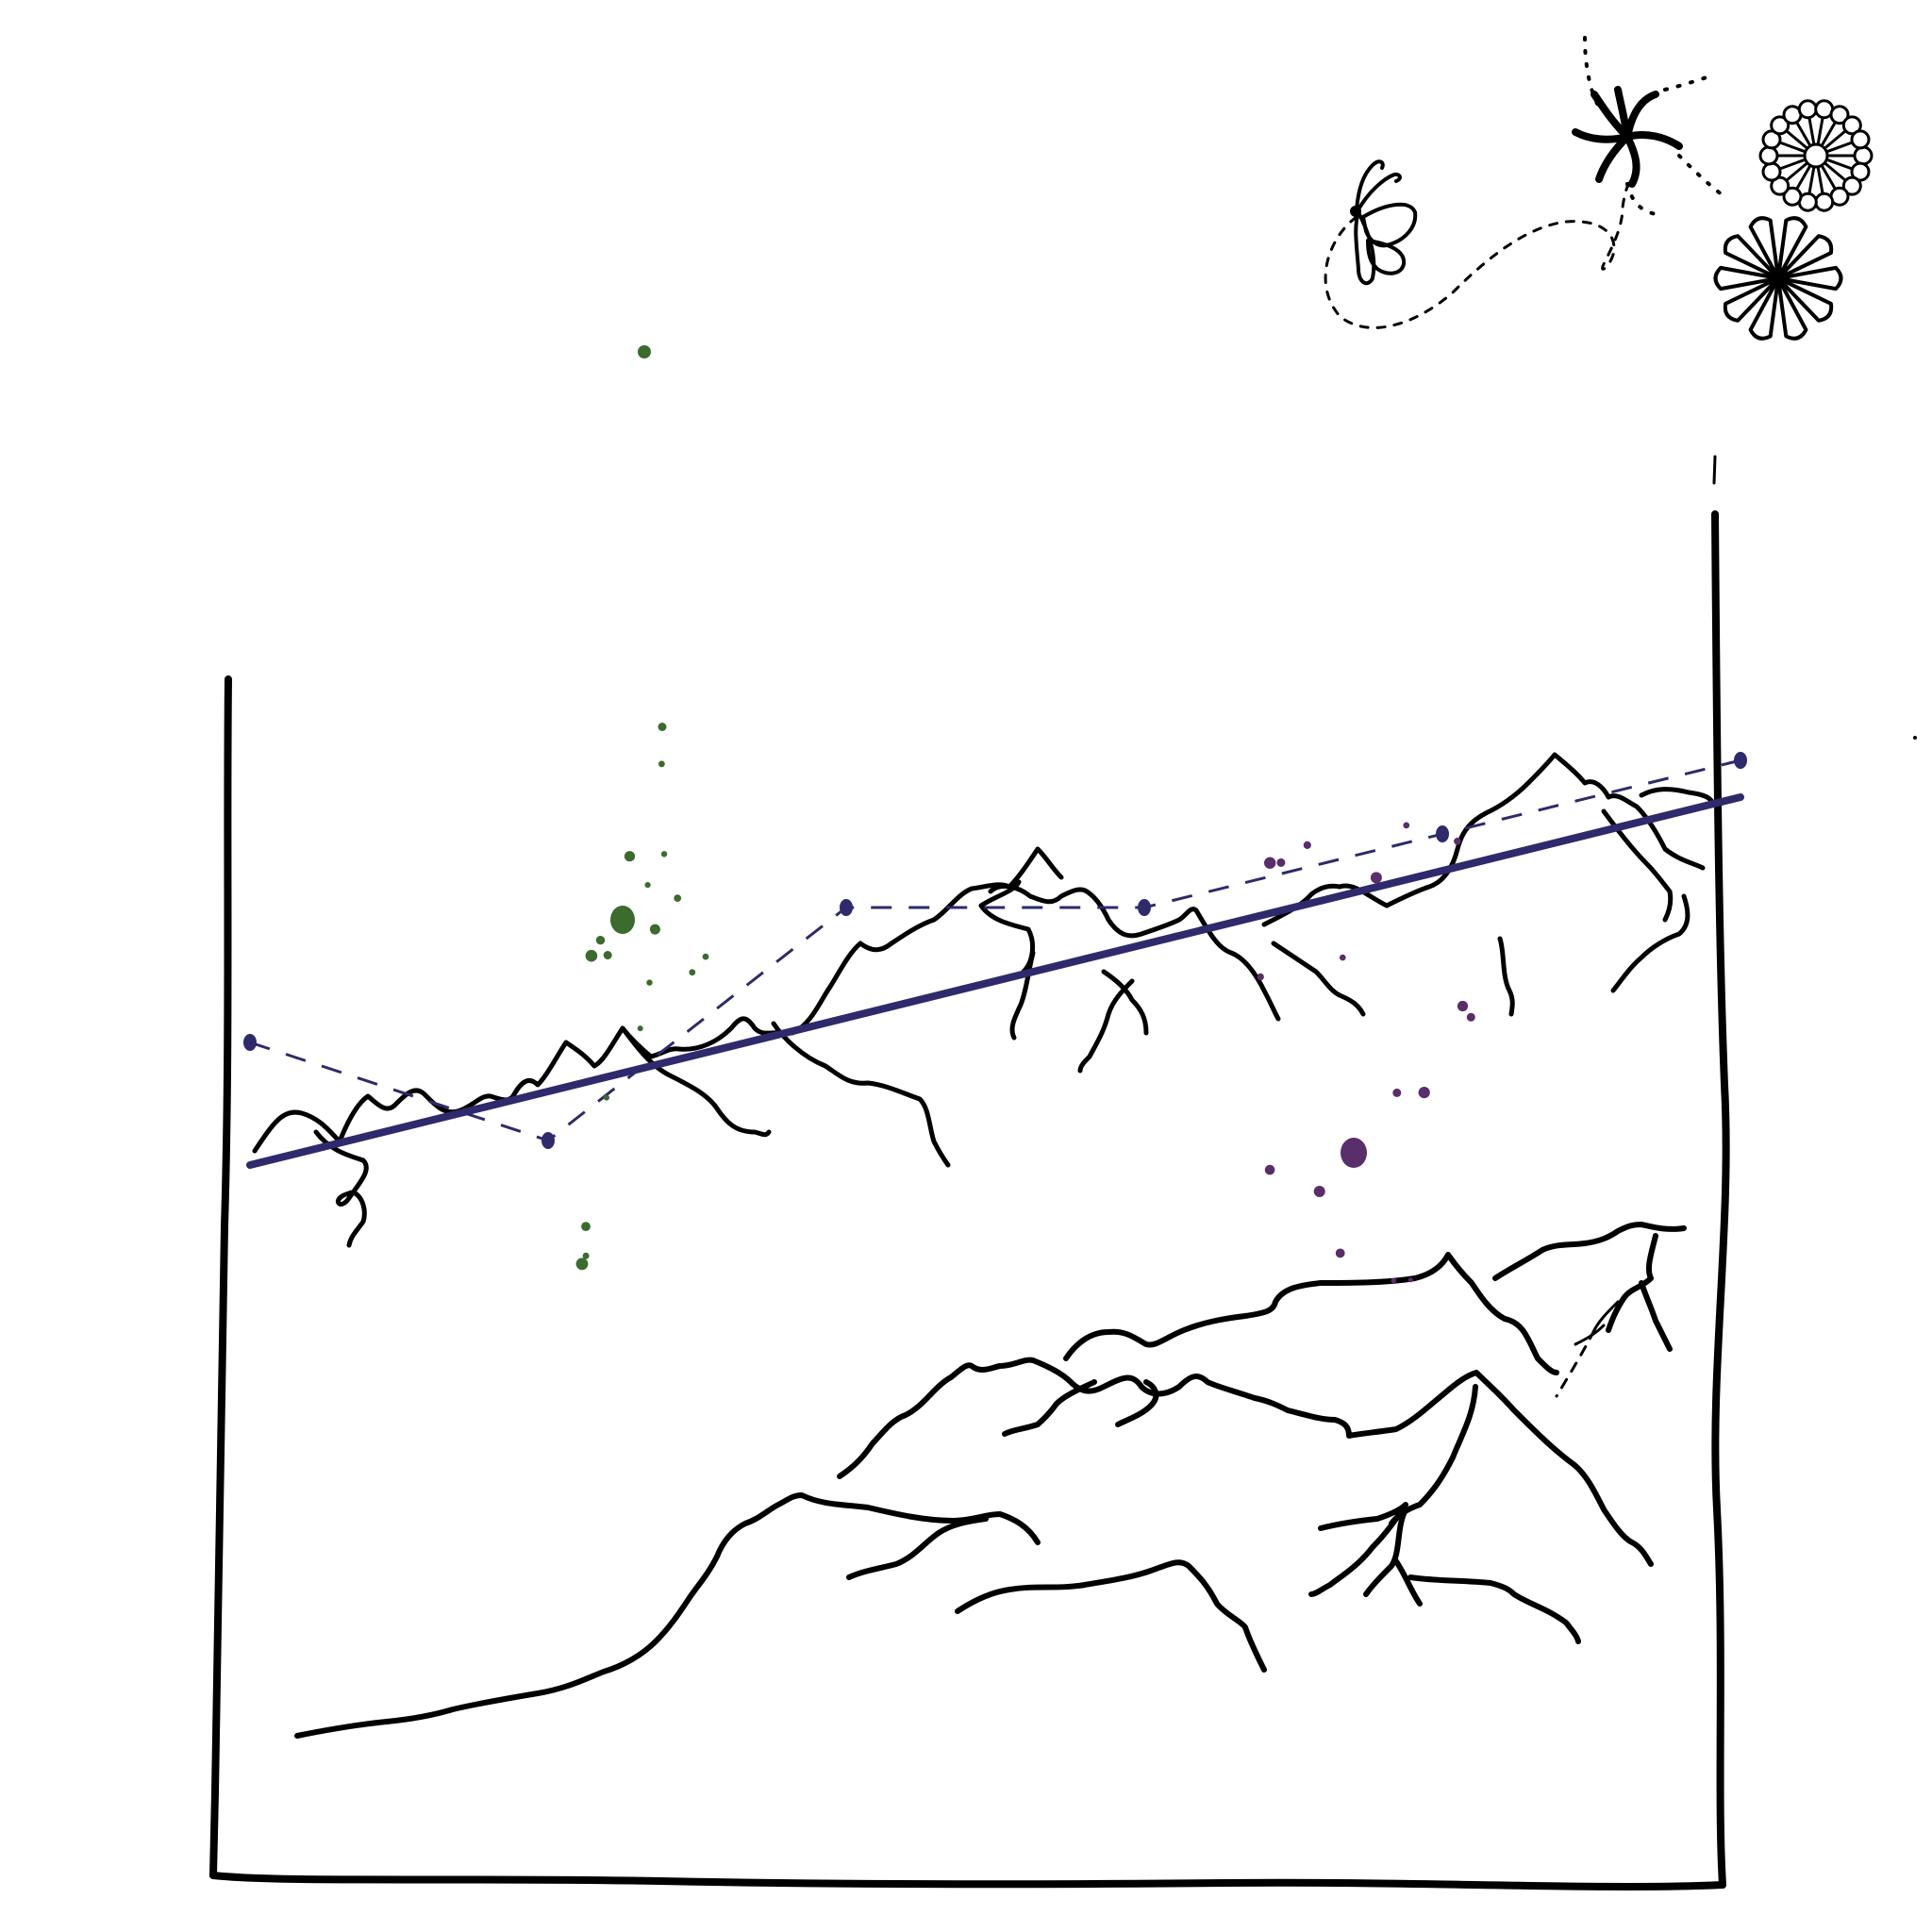 The height and width of the screenshot is (1932, 1932). I want to click on lower-ridge-front-inner, so click(918, 1548).